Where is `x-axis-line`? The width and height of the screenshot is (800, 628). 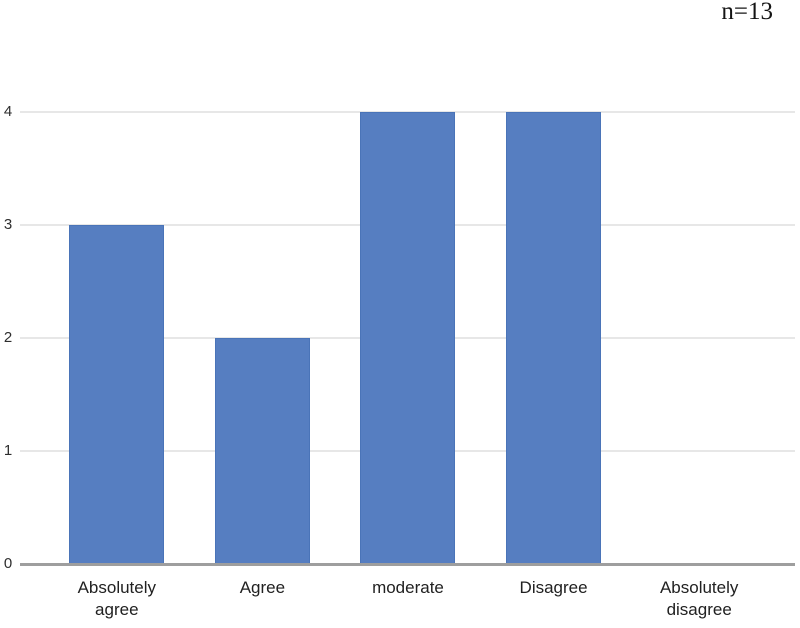 x-axis-line is located at coordinates (407, 564).